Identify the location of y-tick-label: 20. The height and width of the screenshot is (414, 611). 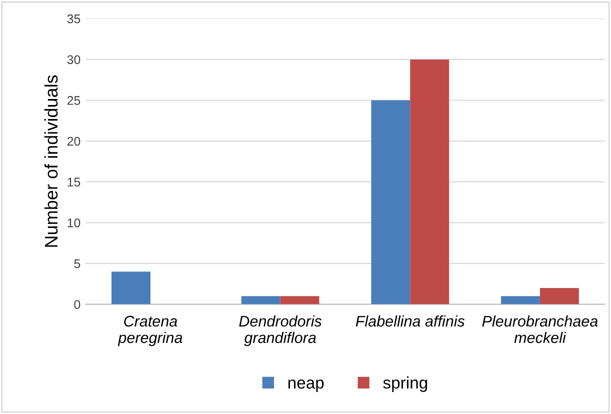
(73, 141).